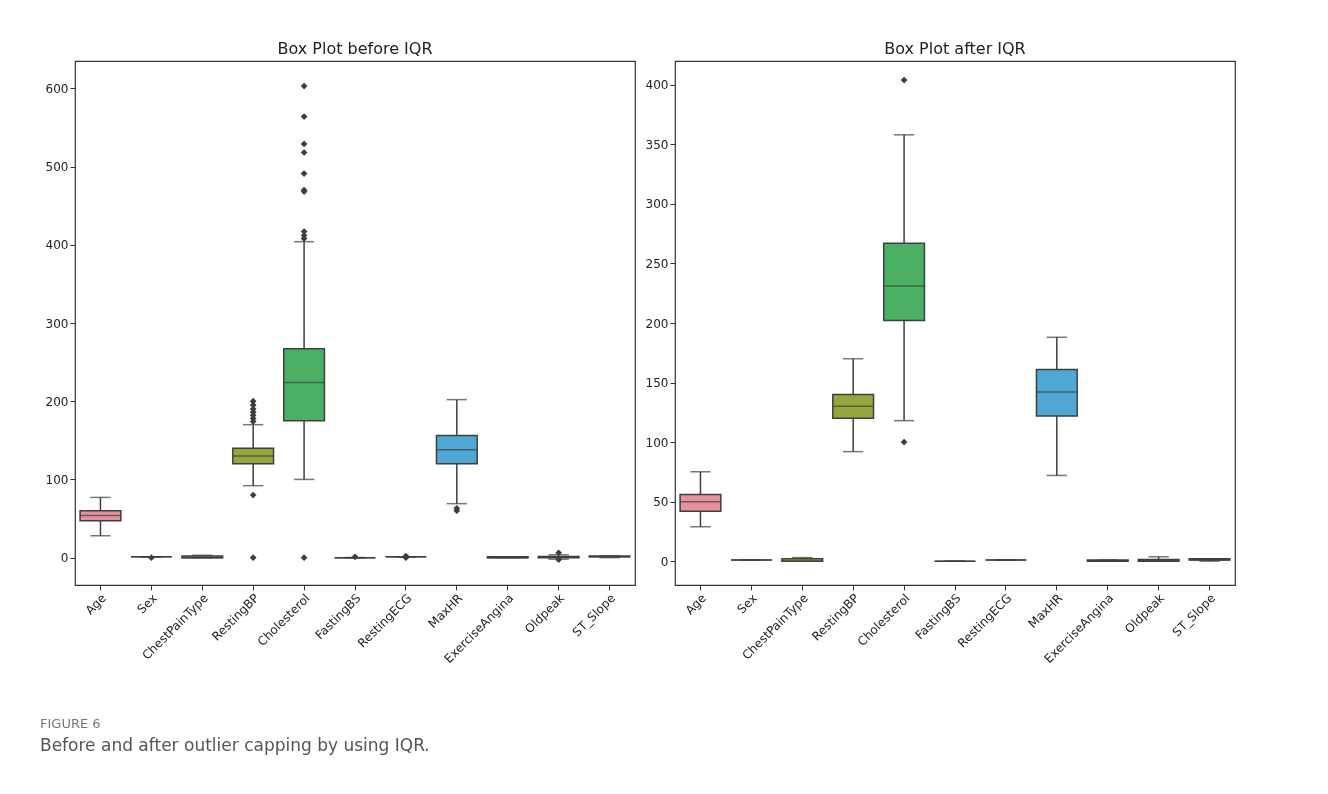 This screenshot has height=794, width=1328. What do you see at coordinates (235, 745) in the screenshot?
I see `text: Before and after outlier capping by using IQR.` at bounding box center [235, 745].